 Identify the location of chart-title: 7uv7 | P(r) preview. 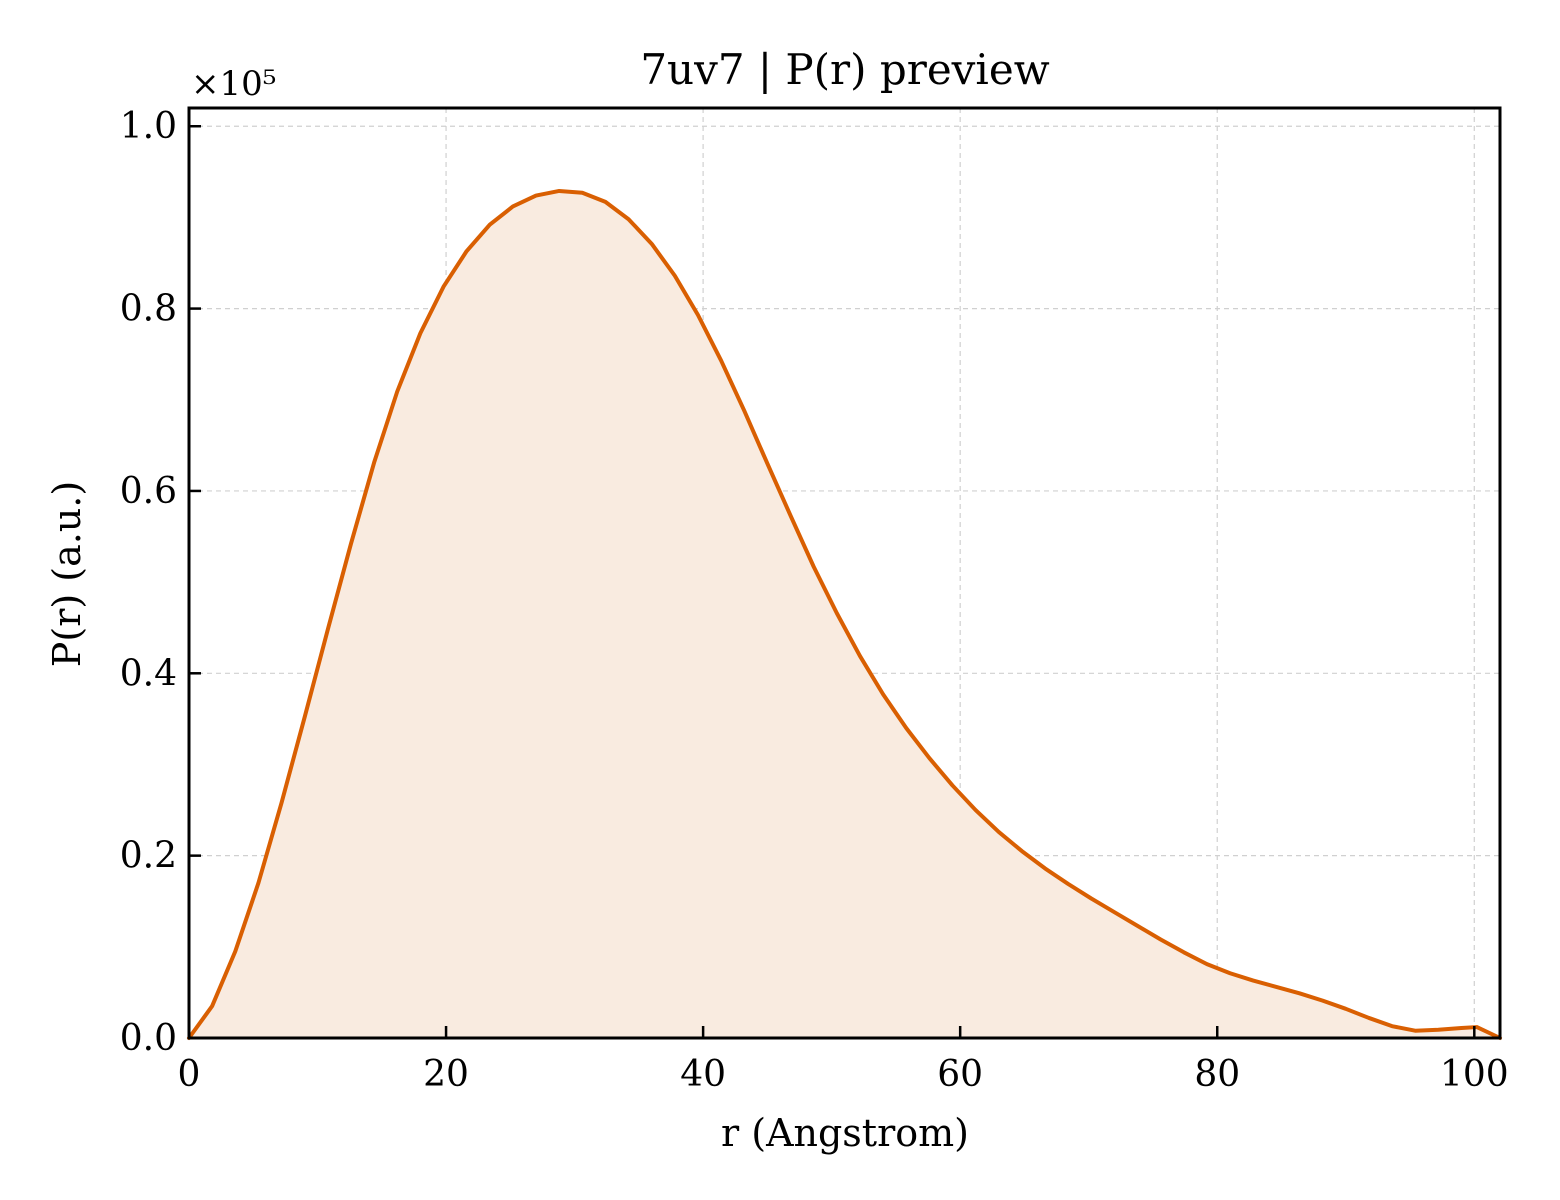
(844, 69).